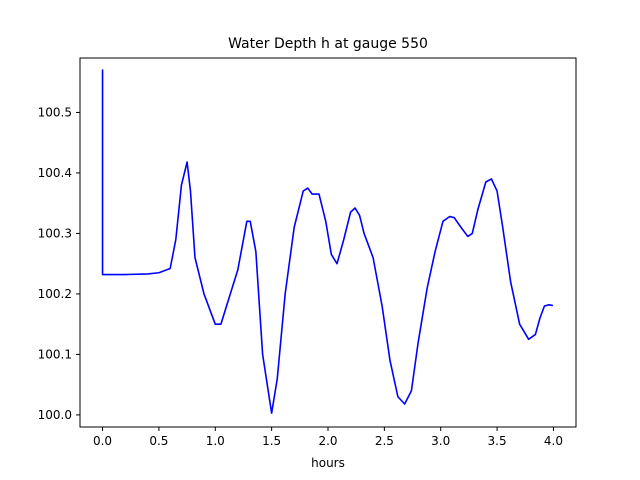  What do you see at coordinates (55, 173) in the screenshot?
I see `y-tick-label: 100.4` at bounding box center [55, 173].